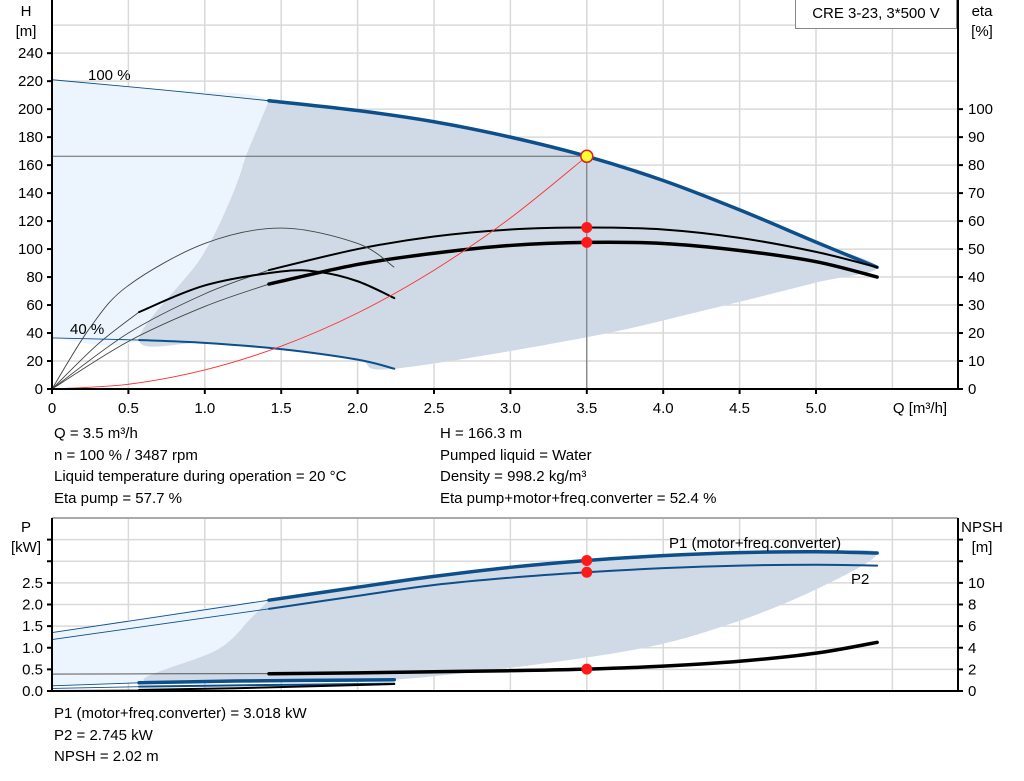 Image resolution: width=1024 pixels, height=781 pixels. What do you see at coordinates (976, 249) in the screenshot?
I see `y-right-tick-label: 50` at bounding box center [976, 249].